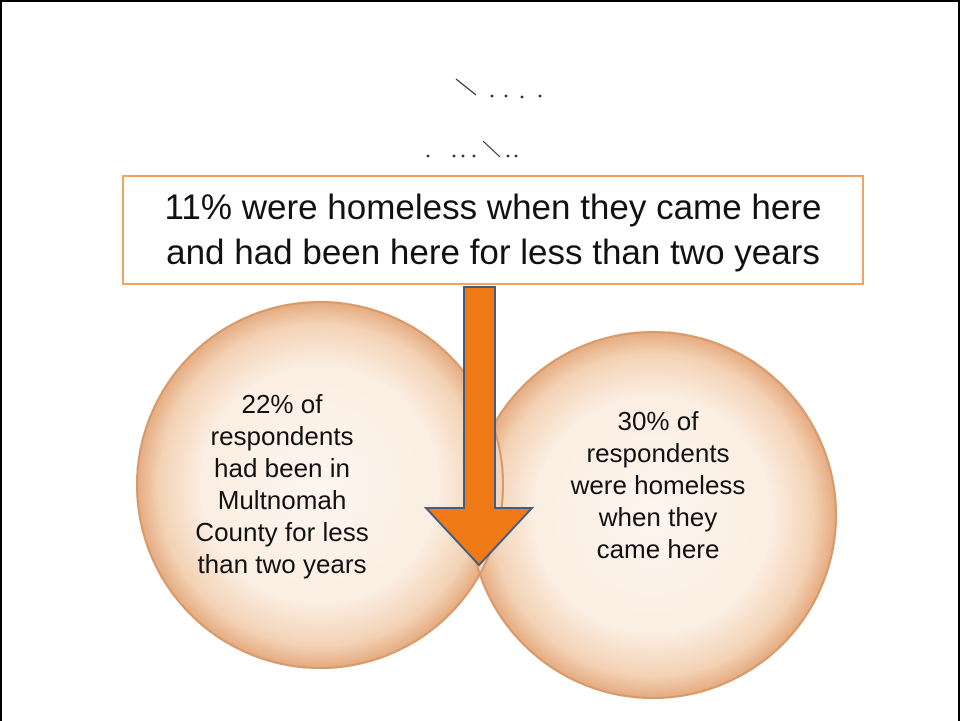 The width and height of the screenshot is (960, 721). Describe the element at coordinates (493, 207) in the screenshot. I see `callout-line-1: 11% were homeless when they came here` at that location.